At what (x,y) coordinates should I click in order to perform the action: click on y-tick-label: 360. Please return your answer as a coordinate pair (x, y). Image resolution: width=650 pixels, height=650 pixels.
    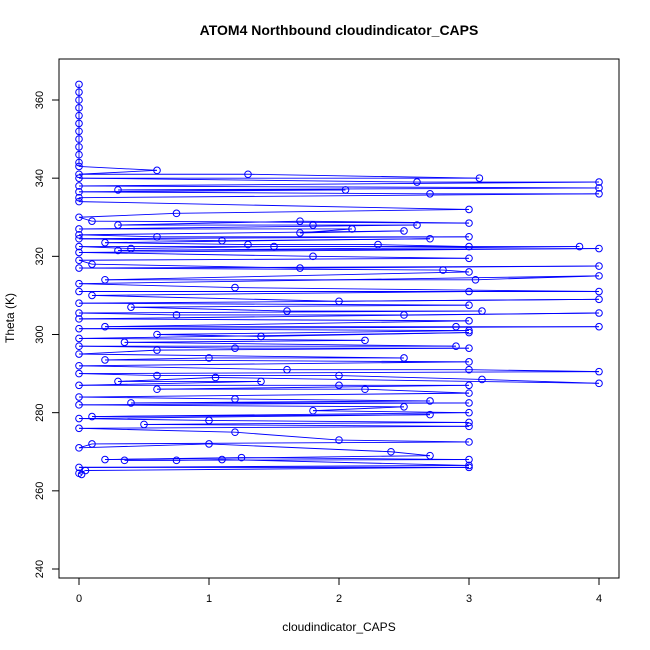
    Looking at the image, I should click on (40, 100).